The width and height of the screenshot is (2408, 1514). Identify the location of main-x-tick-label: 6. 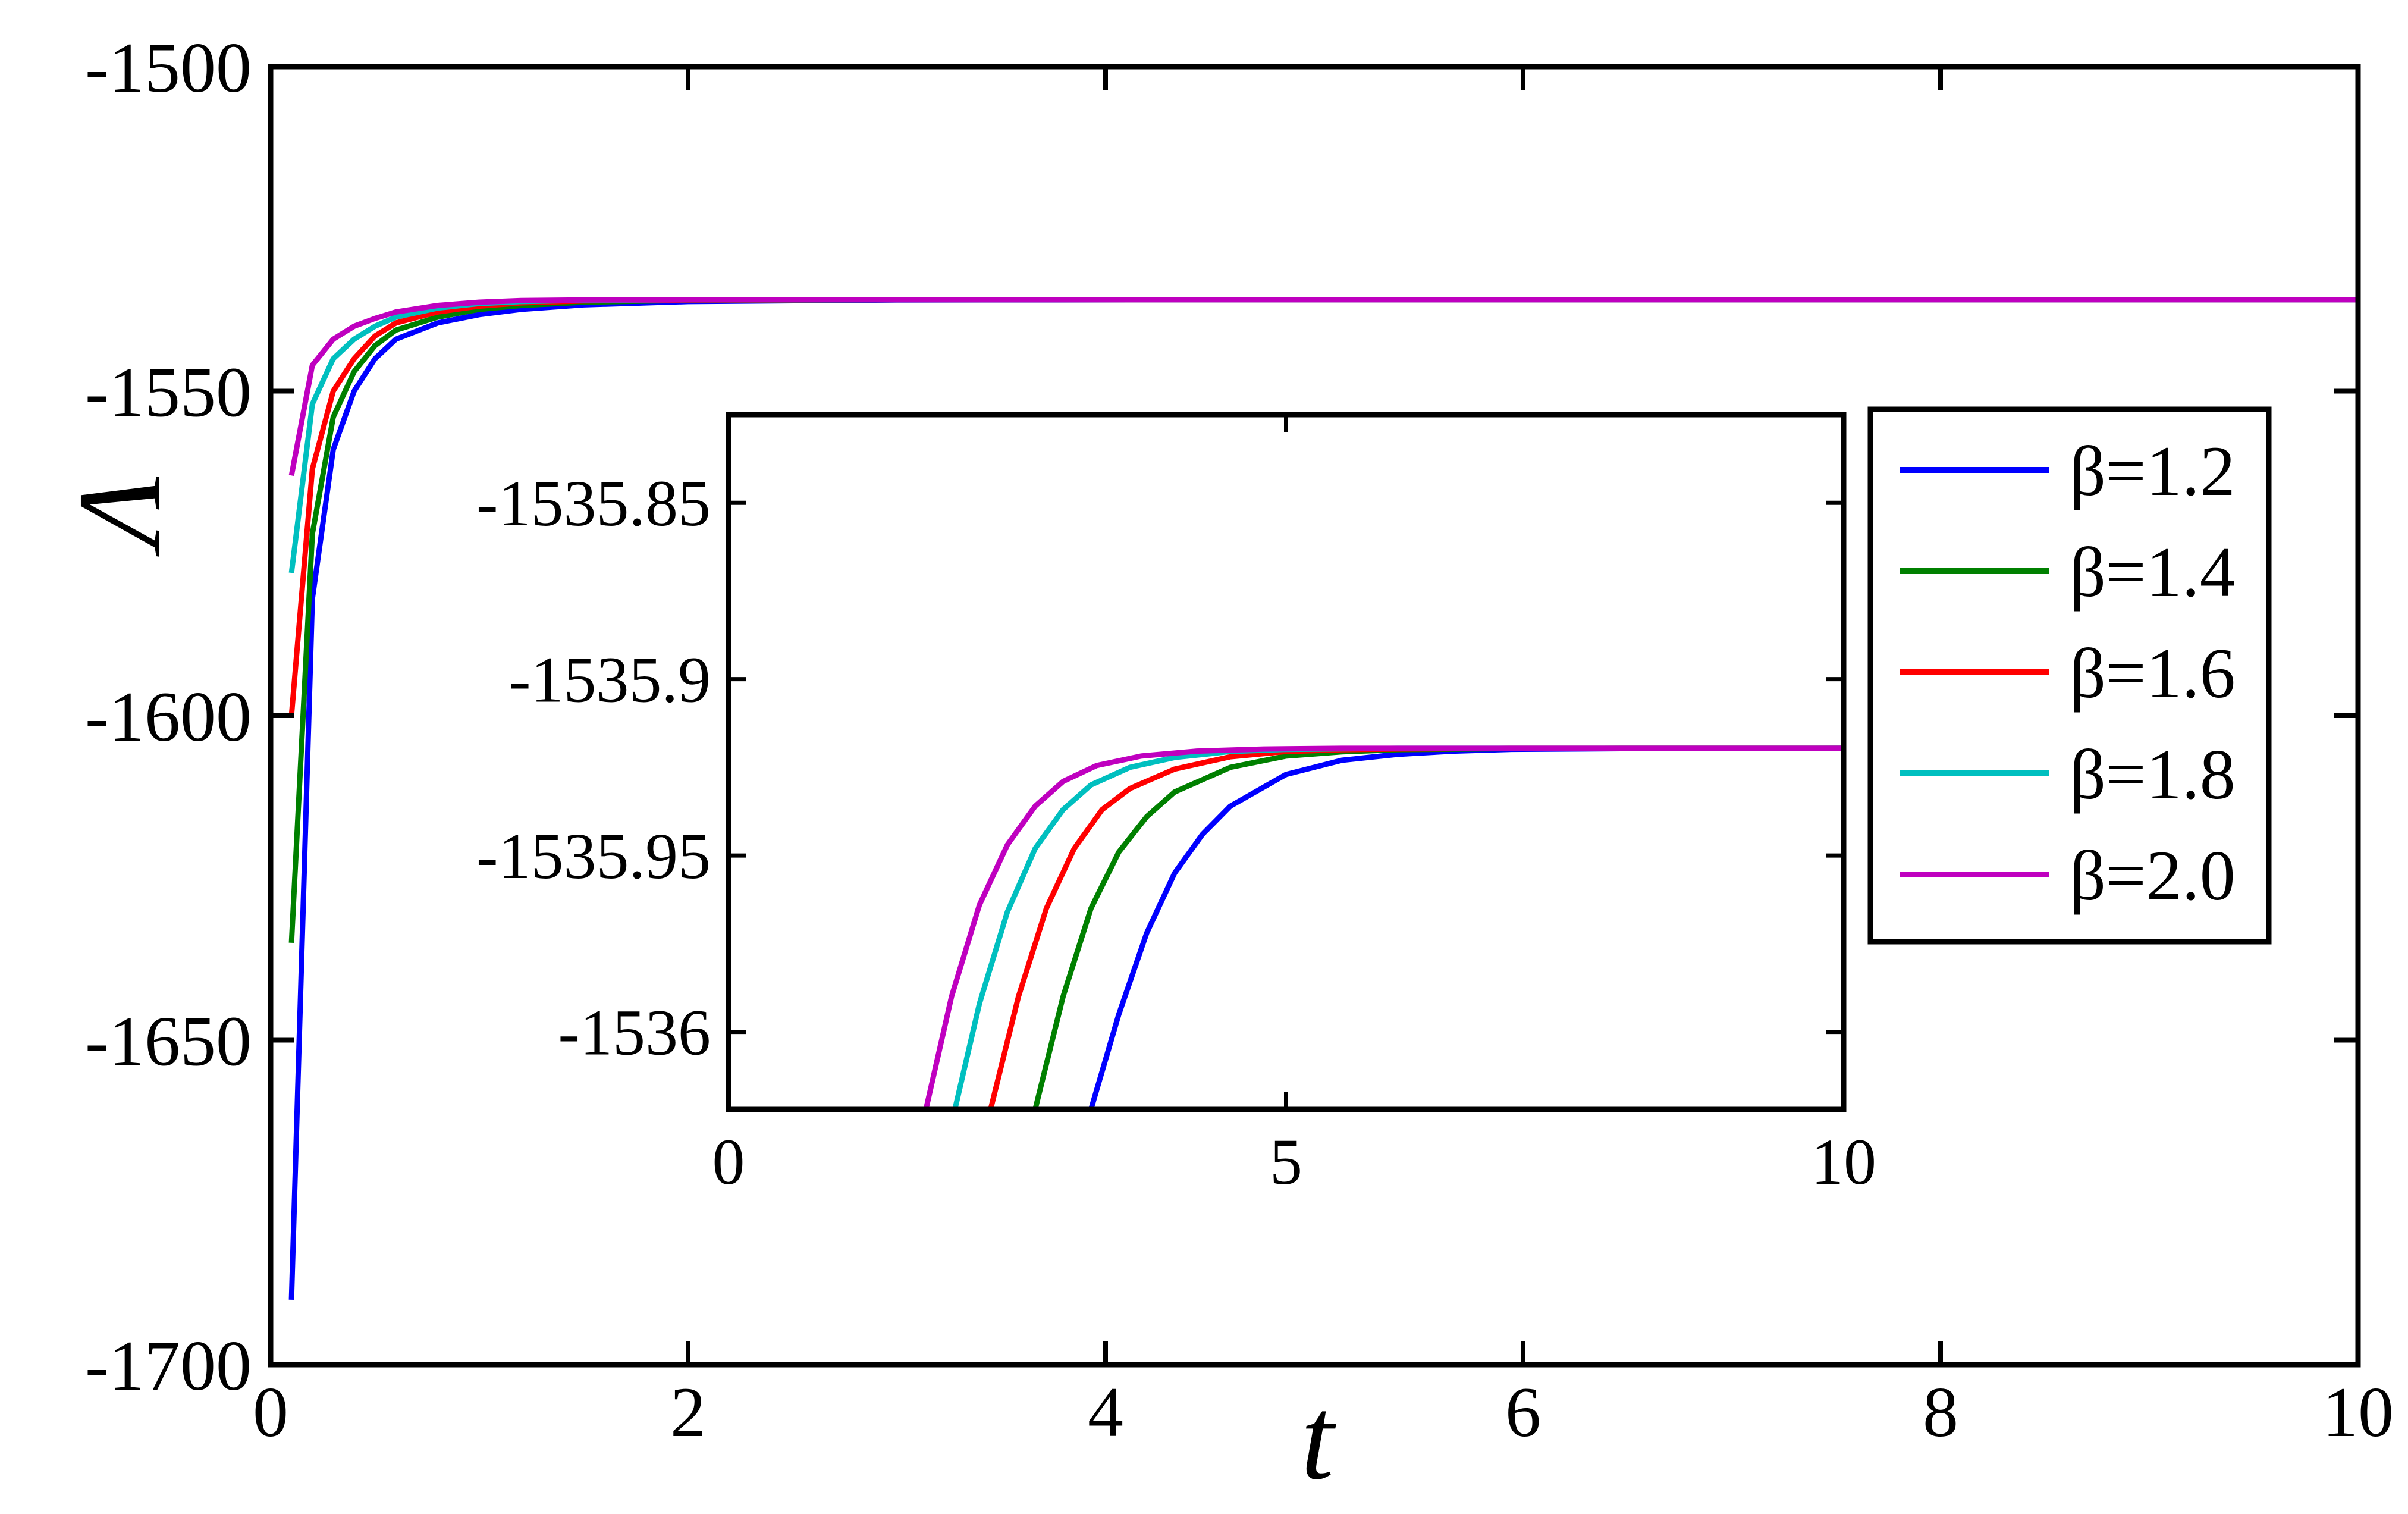
(1523, 1412).